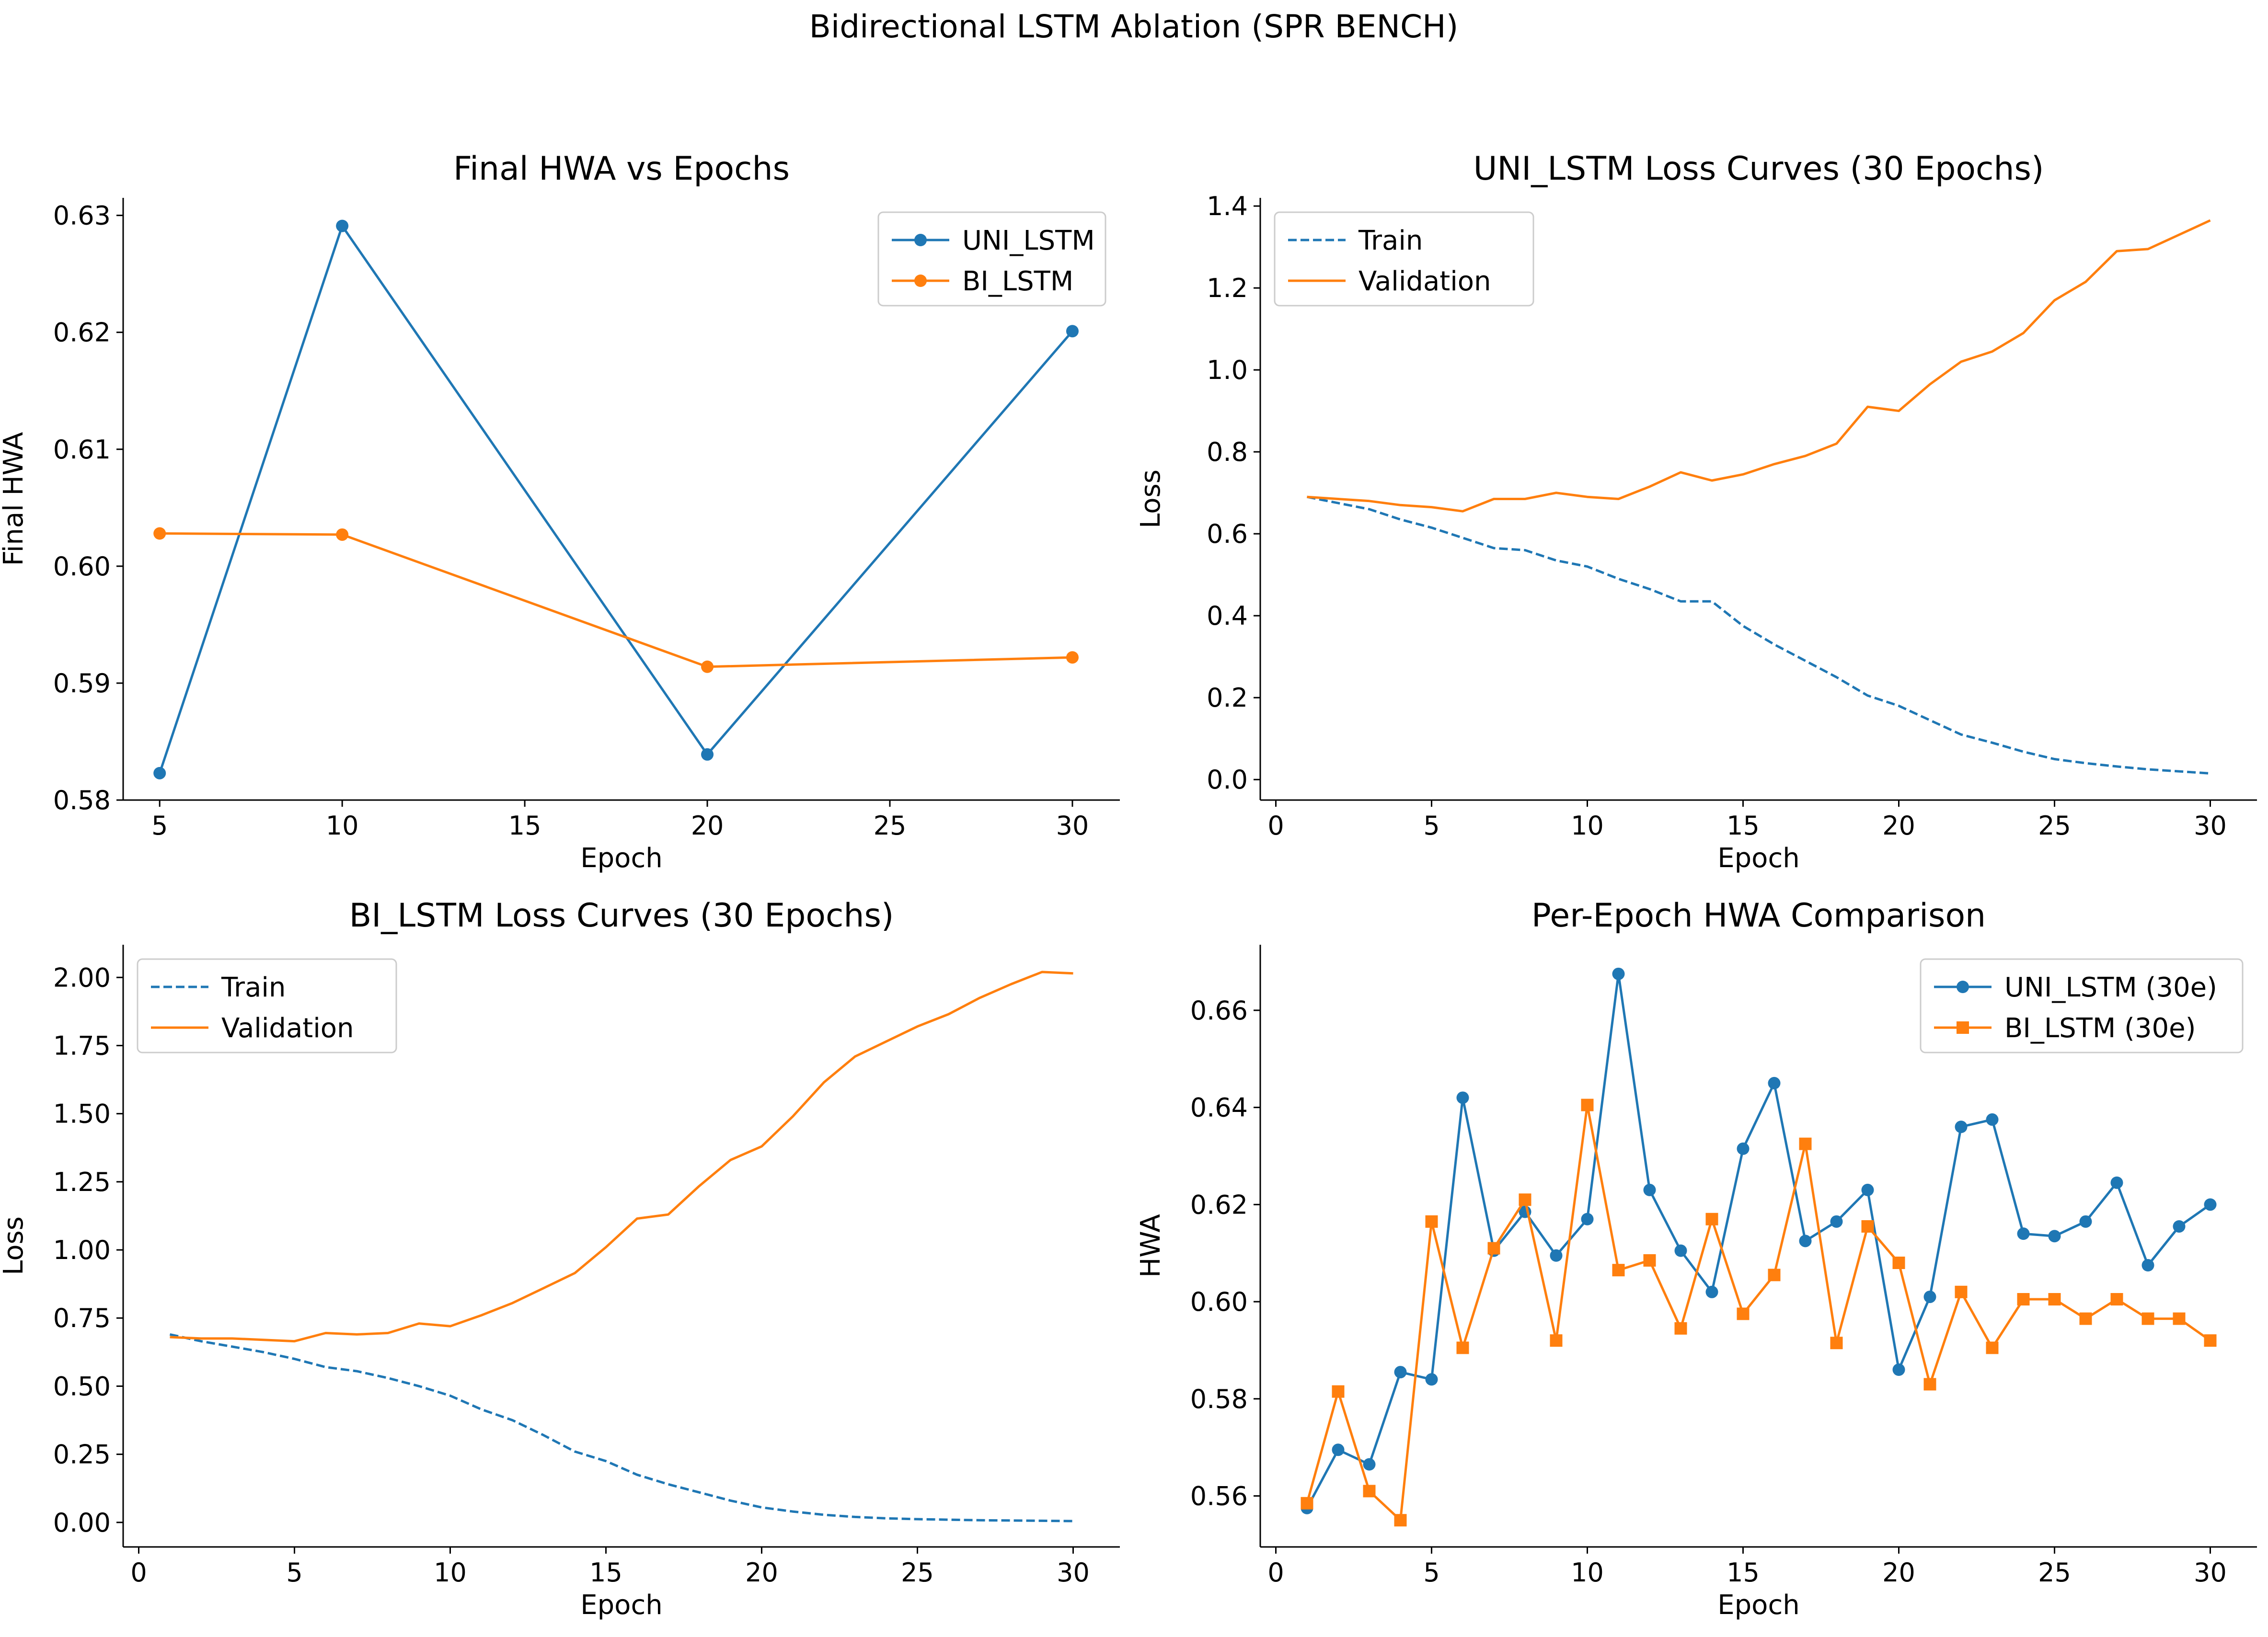 The height and width of the screenshot is (1637, 2268). What do you see at coordinates (1018, 281) in the screenshot?
I see `legend-label: BI_LSTM` at bounding box center [1018, 281].